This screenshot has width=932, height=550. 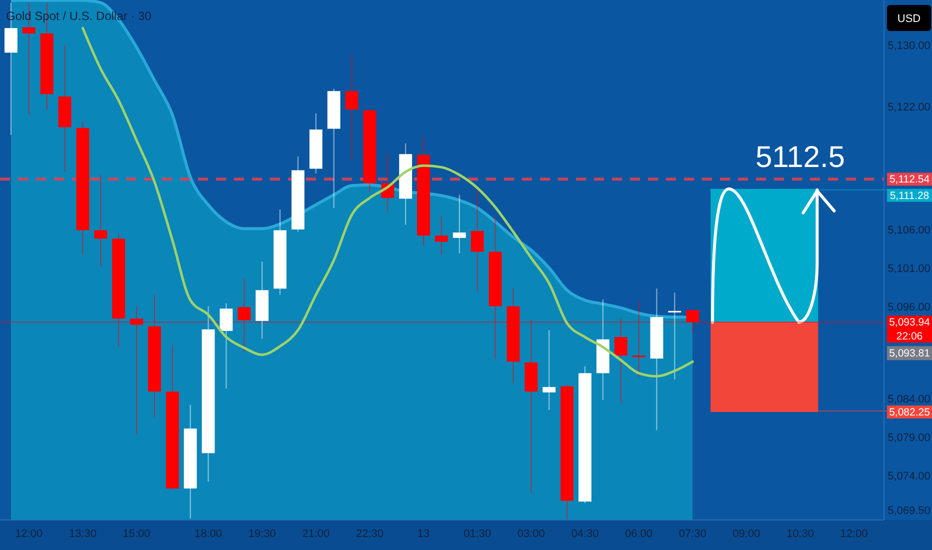 I want to click on x-tick-label: 21:00, so click(x=316, y=534).